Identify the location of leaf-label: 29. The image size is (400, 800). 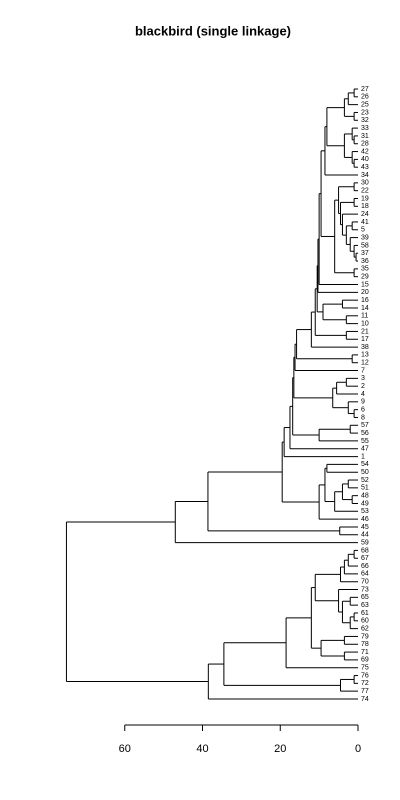
(365, 277).